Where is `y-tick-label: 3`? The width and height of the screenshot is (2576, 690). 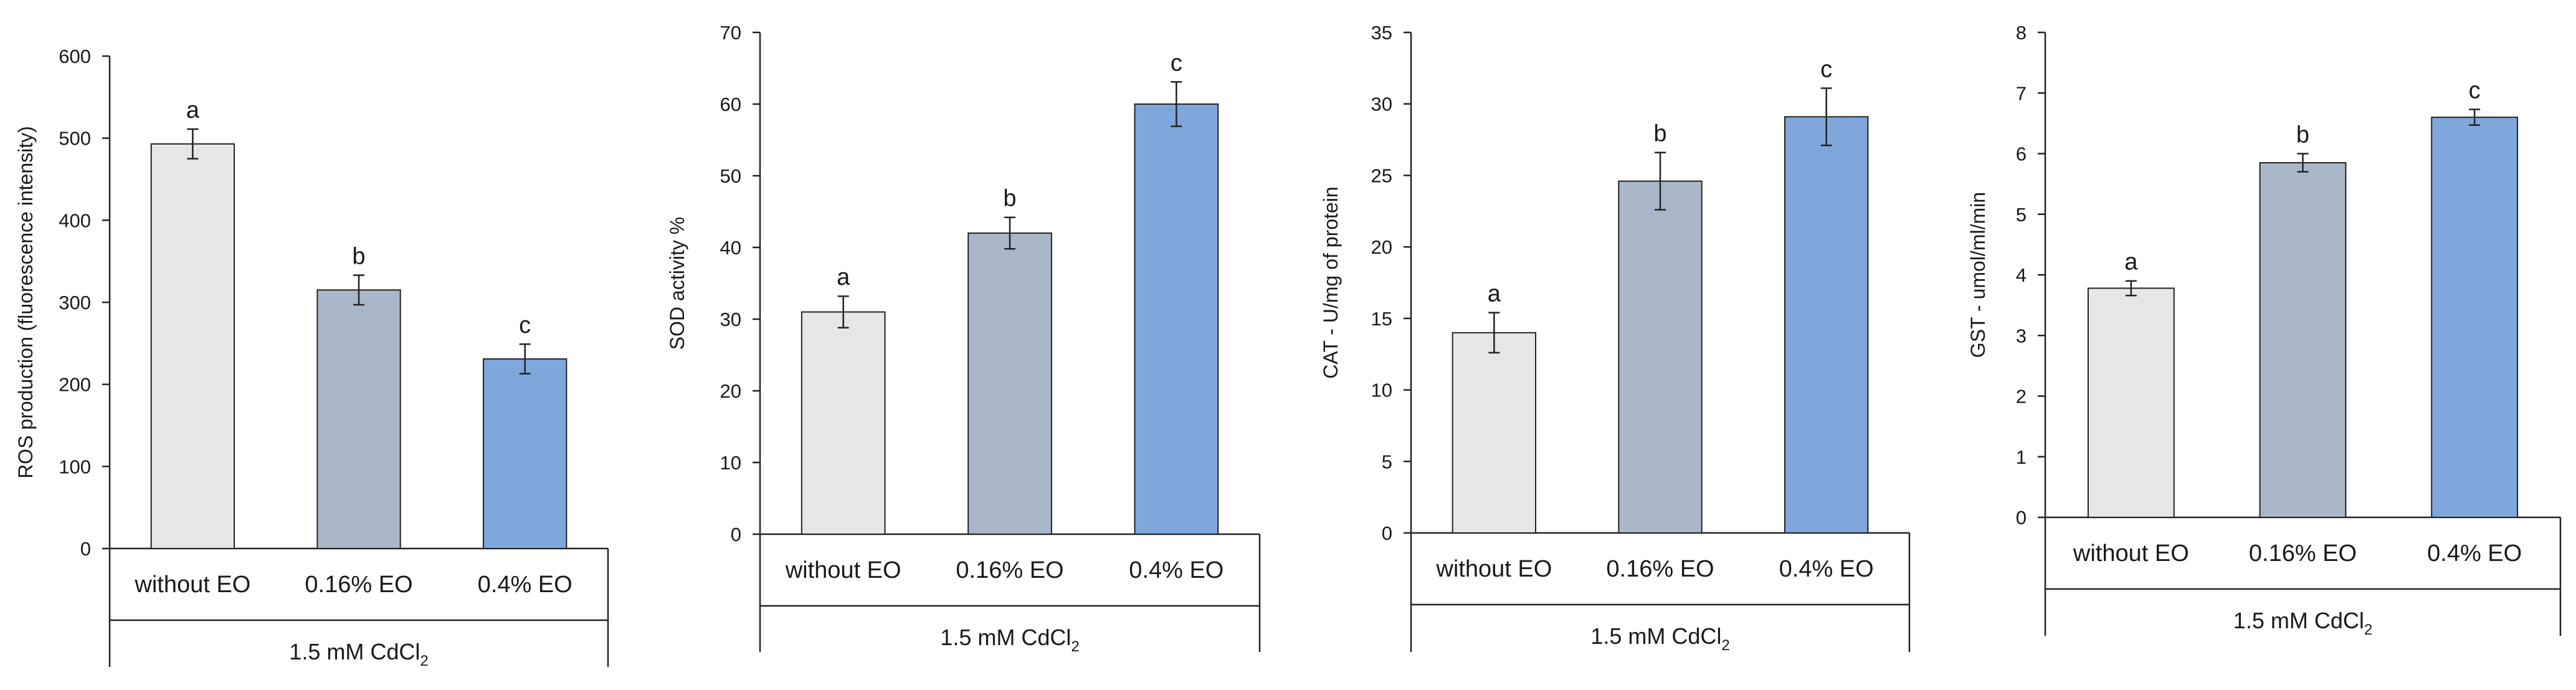 y-tick-label: 3 is located at coordinates (2021, 336).